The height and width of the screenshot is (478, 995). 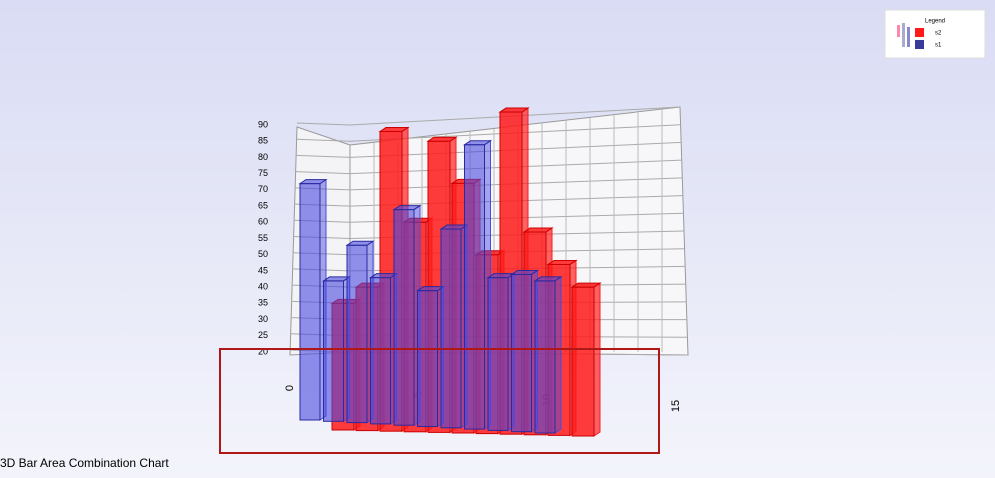 What do you see at coordinates (84, 463) in the screenshot?
I see `chart-title: 3D Bar Area Combination Chart` at bounding box center [84, 463].